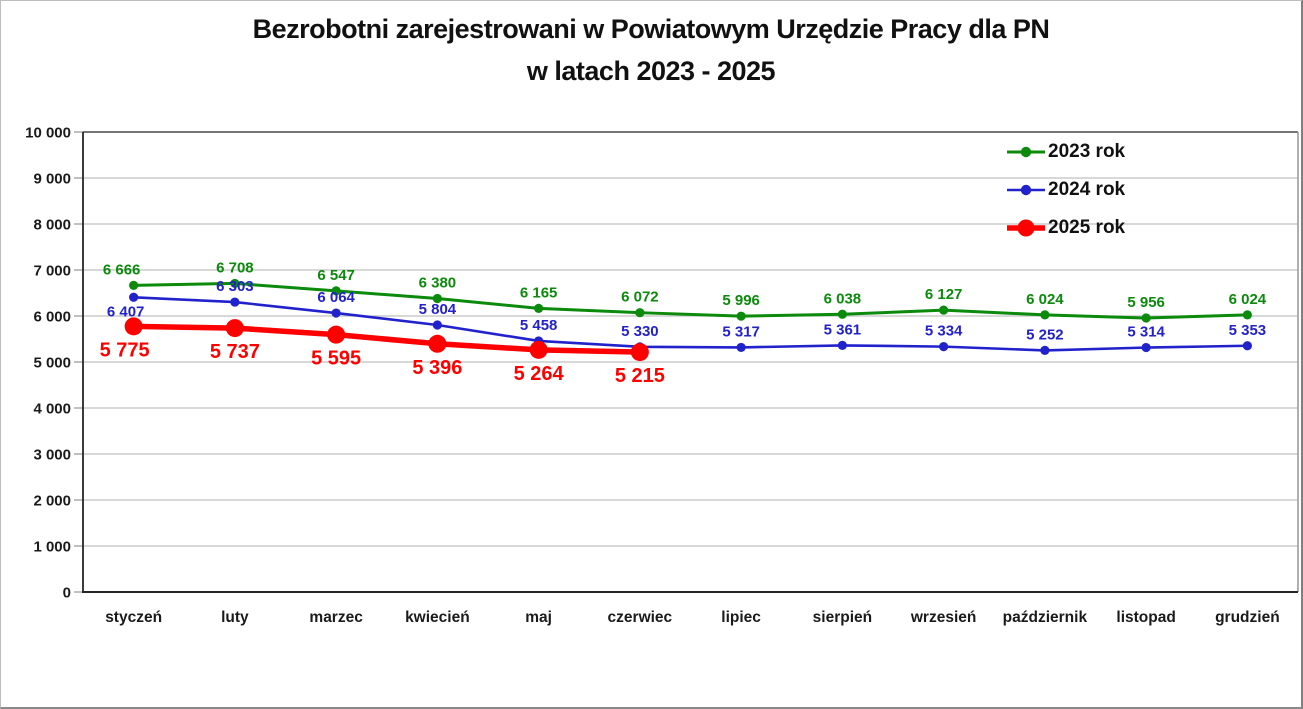 The width and height of the screenshot is (1303, 709). I want to click on data-label: 6 165, so click(539, 292).